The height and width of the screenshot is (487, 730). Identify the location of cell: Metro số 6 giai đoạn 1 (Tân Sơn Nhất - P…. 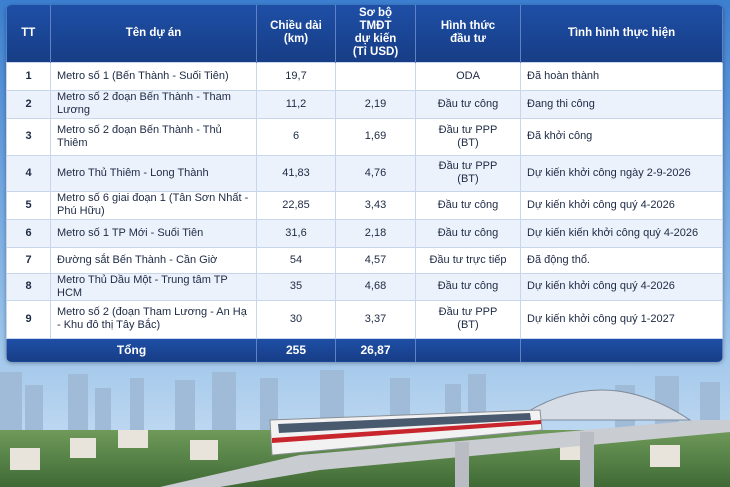
(153, 205).